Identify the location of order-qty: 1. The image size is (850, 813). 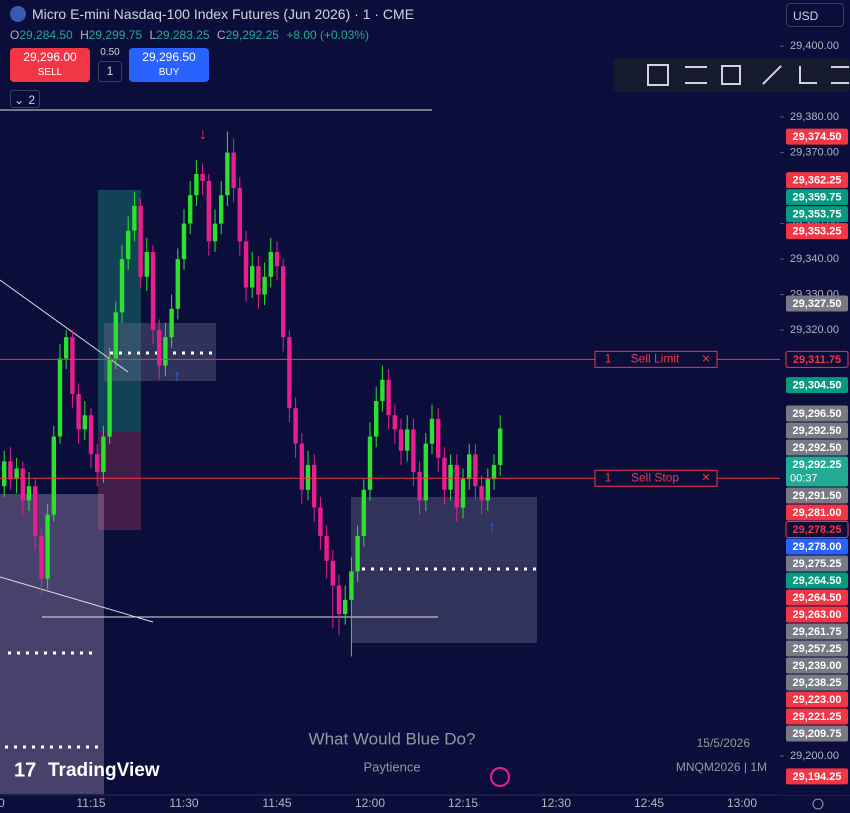
(608, 477).